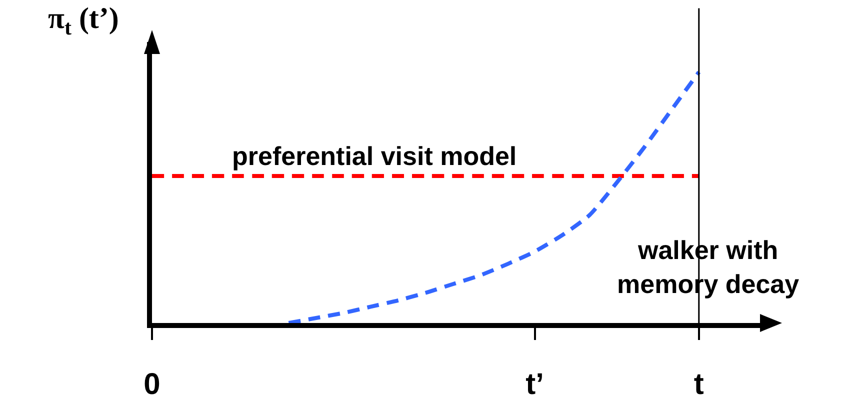 The image size is (861, 401). Describe the element at coordinates (152, 384) in the screenshot. I see `x-tick-label: 0` at that location.